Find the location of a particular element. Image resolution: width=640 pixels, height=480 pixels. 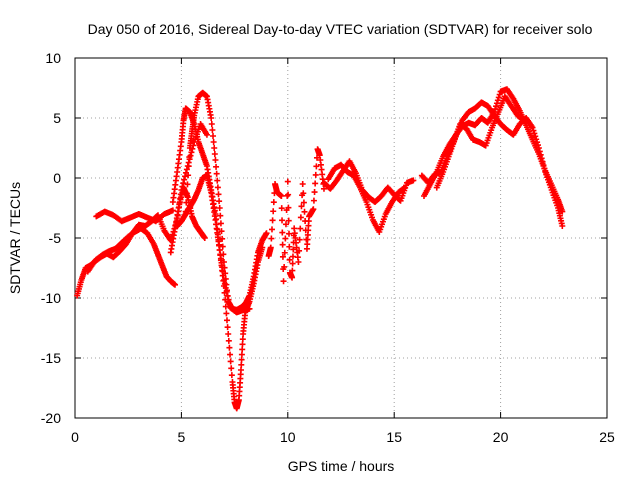

series-track-j is located at coordinates (493, 150).